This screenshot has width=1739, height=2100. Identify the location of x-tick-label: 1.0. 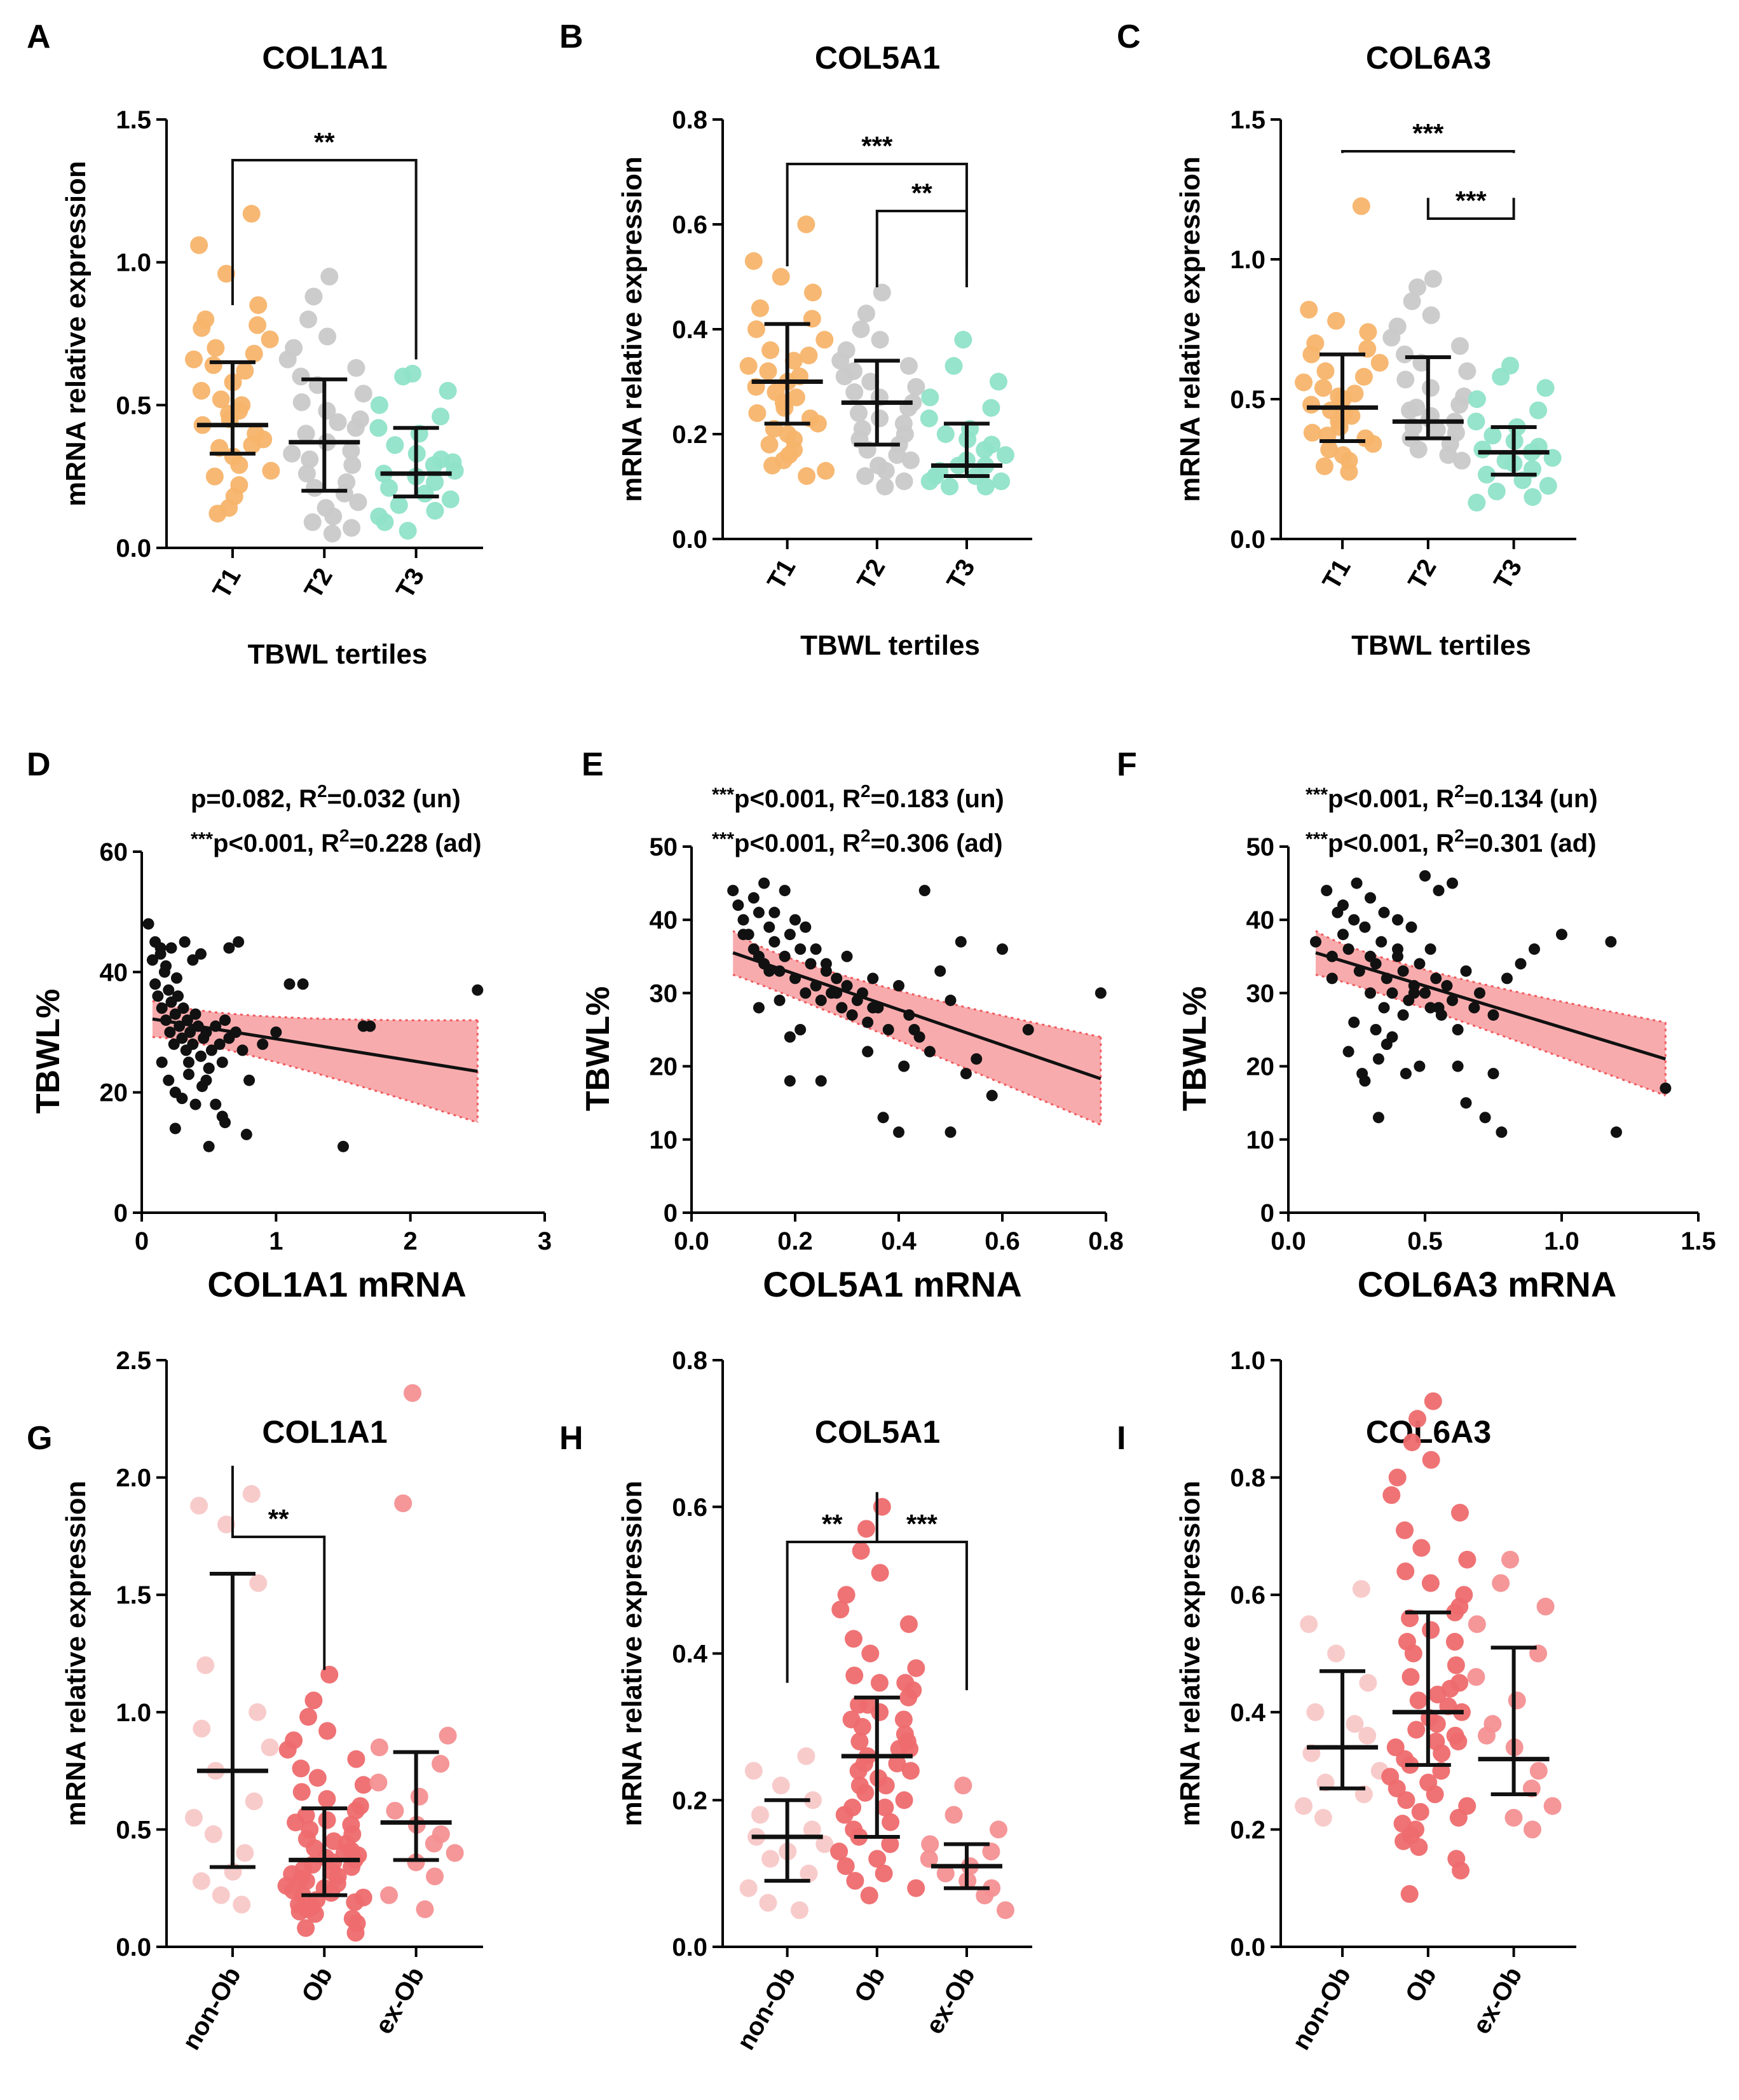
(1561, 1241).